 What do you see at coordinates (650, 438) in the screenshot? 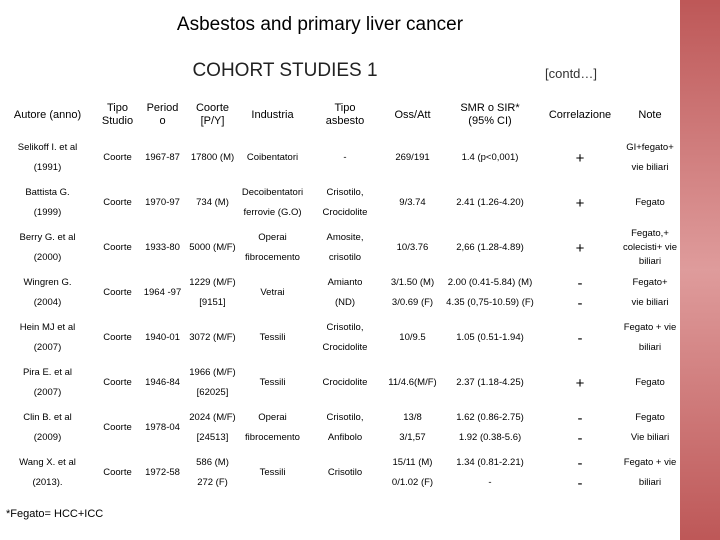
I see `cell-text: Vie biliari` at bounding box center [650, 438].